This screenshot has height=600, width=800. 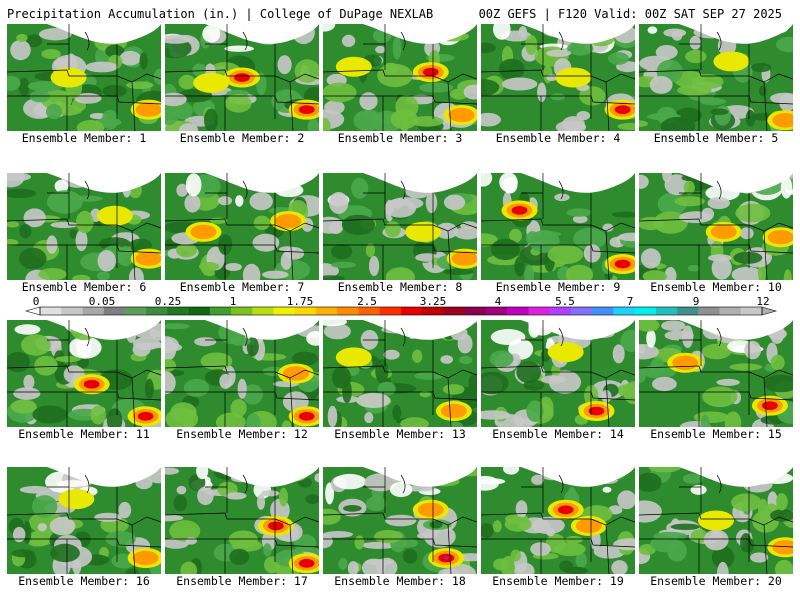 What do you see at coordinates (716, 581) in the screenshot?
I see `ensemble-member-label: Ensemble Member: 20` at bounding box center [716, 581].